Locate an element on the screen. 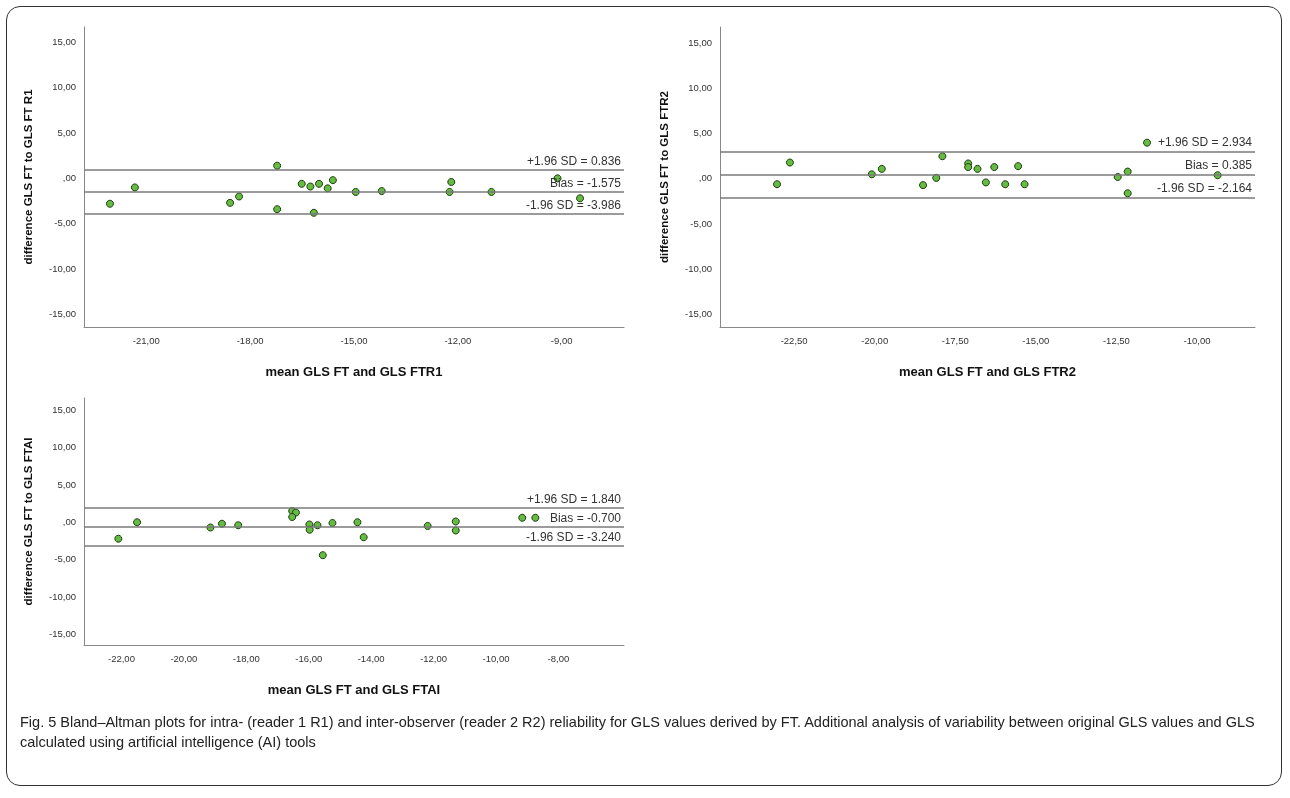 The width and height of the screenshot is (1290, 798). x-tick-label: -21,00 is located at coordinates (146, 340).